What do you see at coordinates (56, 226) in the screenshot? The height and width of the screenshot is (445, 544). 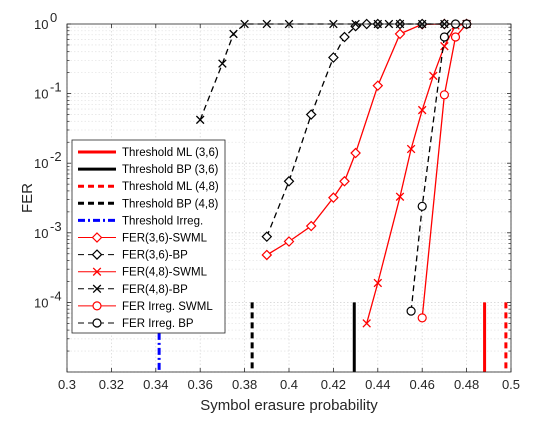 I see `y-tick-label-exponent: -3` at bounding box center [56, 226].